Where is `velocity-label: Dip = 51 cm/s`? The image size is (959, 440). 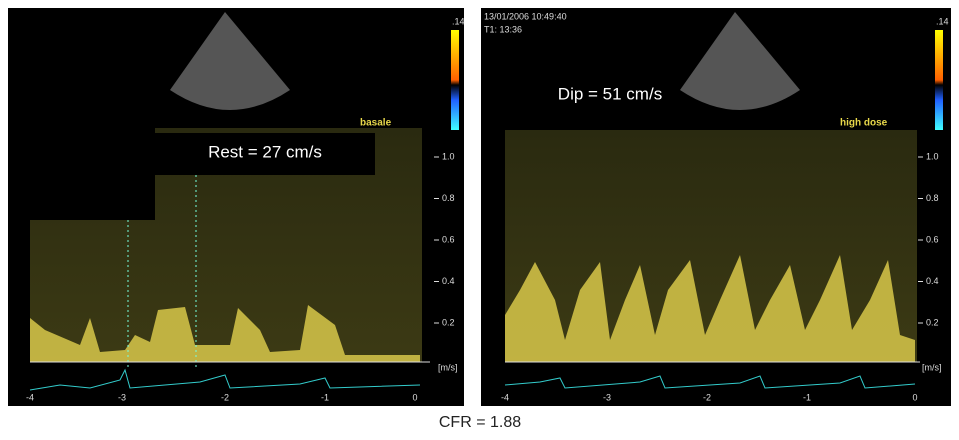
velocity-label: Dip = 51 cm/s is located at coordinates (610, 93).